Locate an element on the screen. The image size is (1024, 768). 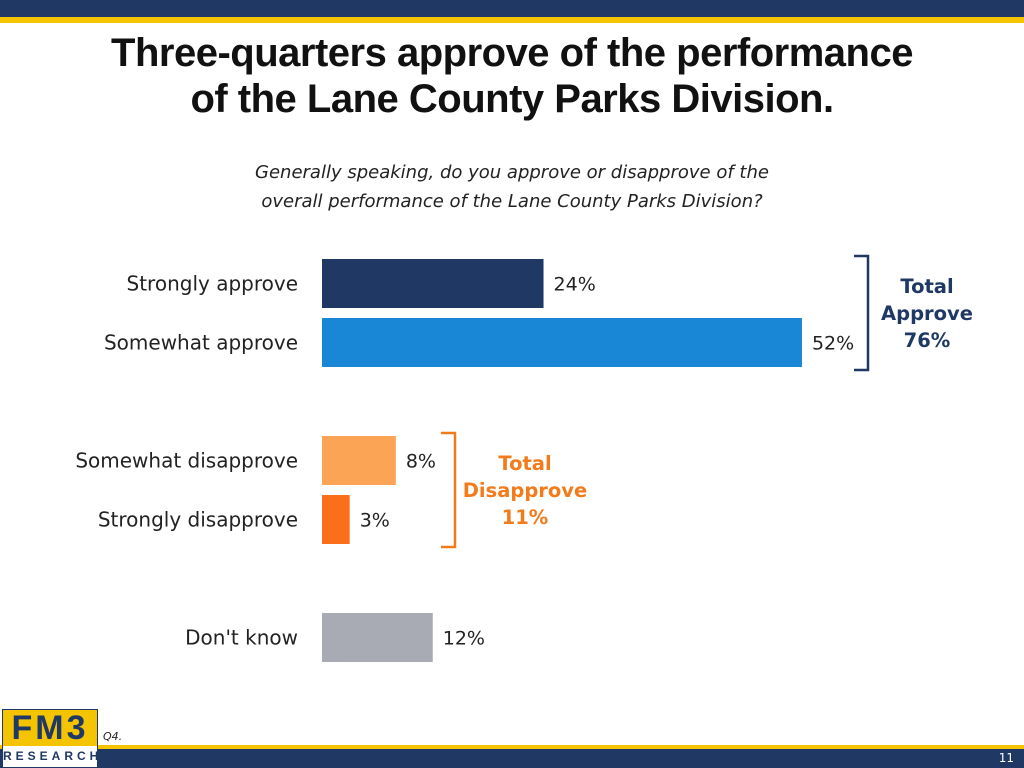
footer-band is located at coordinates (512, 758).